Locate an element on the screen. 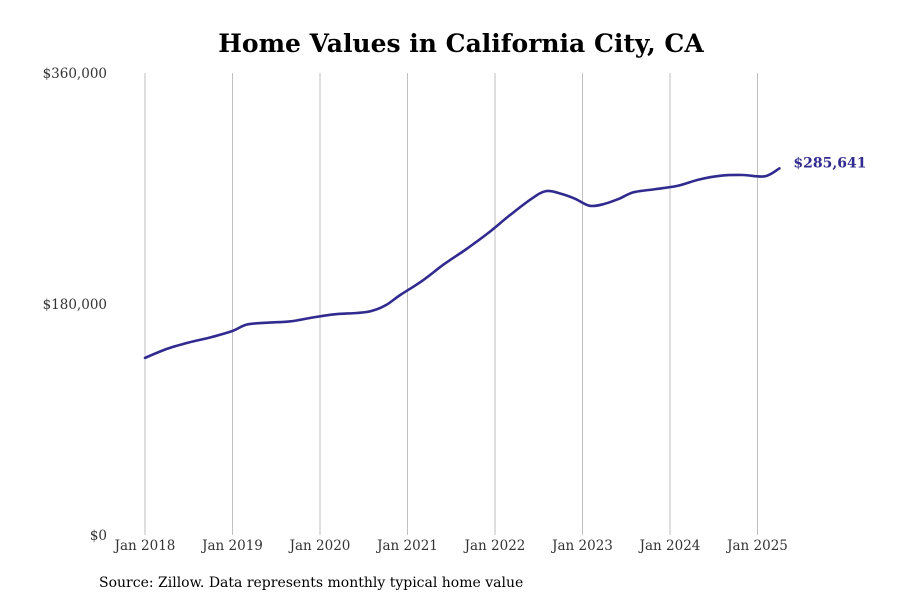 This screenshot has width=900, height=600. x-tick-label: Jan 2019 is located at coordinates (231, 546).